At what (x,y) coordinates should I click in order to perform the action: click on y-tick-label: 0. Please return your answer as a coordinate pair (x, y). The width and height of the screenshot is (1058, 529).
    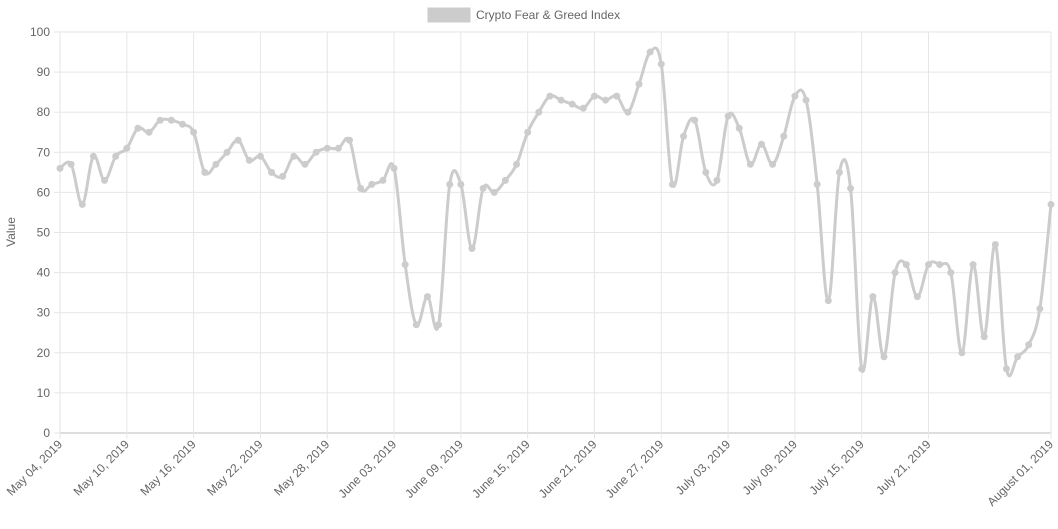
    Looking at the image, I should click on (46, 433).